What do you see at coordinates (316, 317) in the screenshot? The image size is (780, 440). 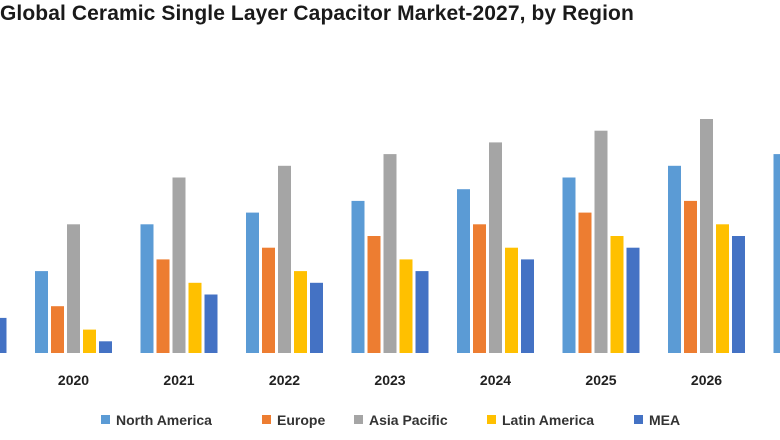 I see `bar-mea-2022` at bounding box center [316, 317].